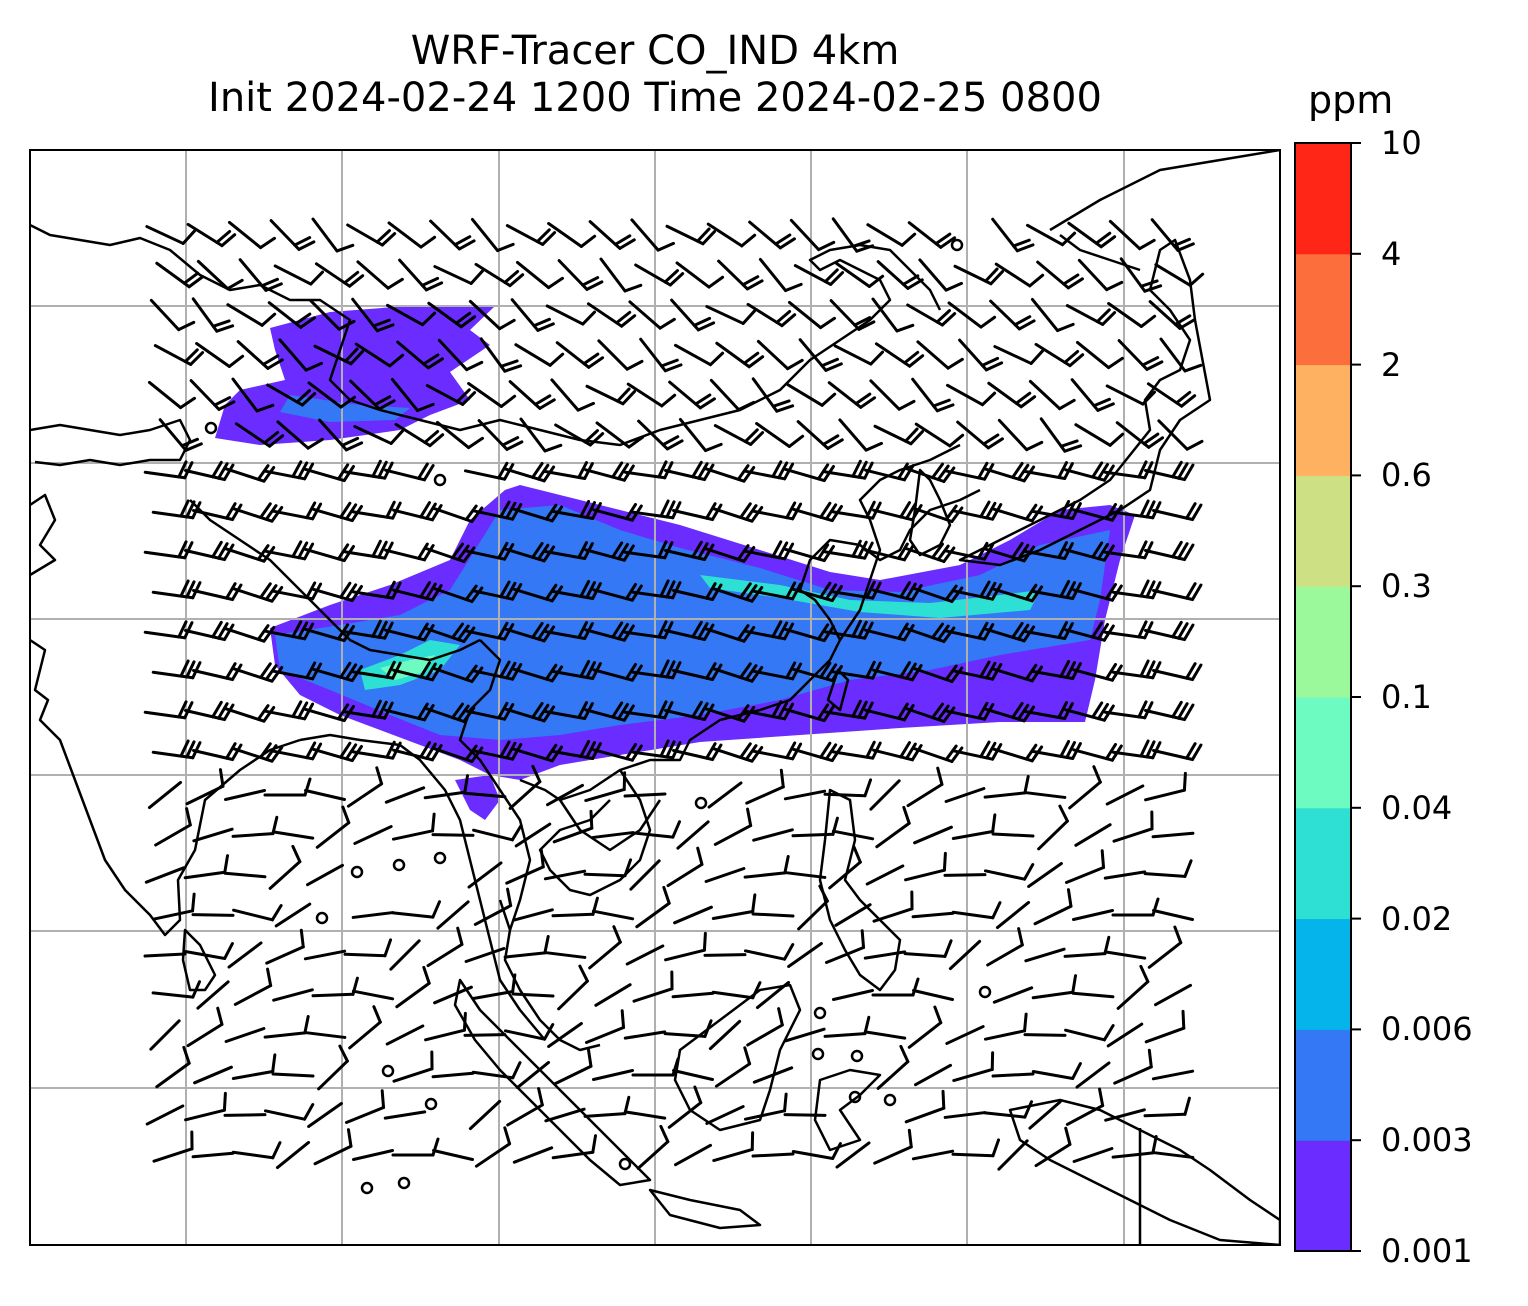 The height and width of the screenshot is (1306, 1528). I want to click on border-laos-vietnam, so click(610, 825).